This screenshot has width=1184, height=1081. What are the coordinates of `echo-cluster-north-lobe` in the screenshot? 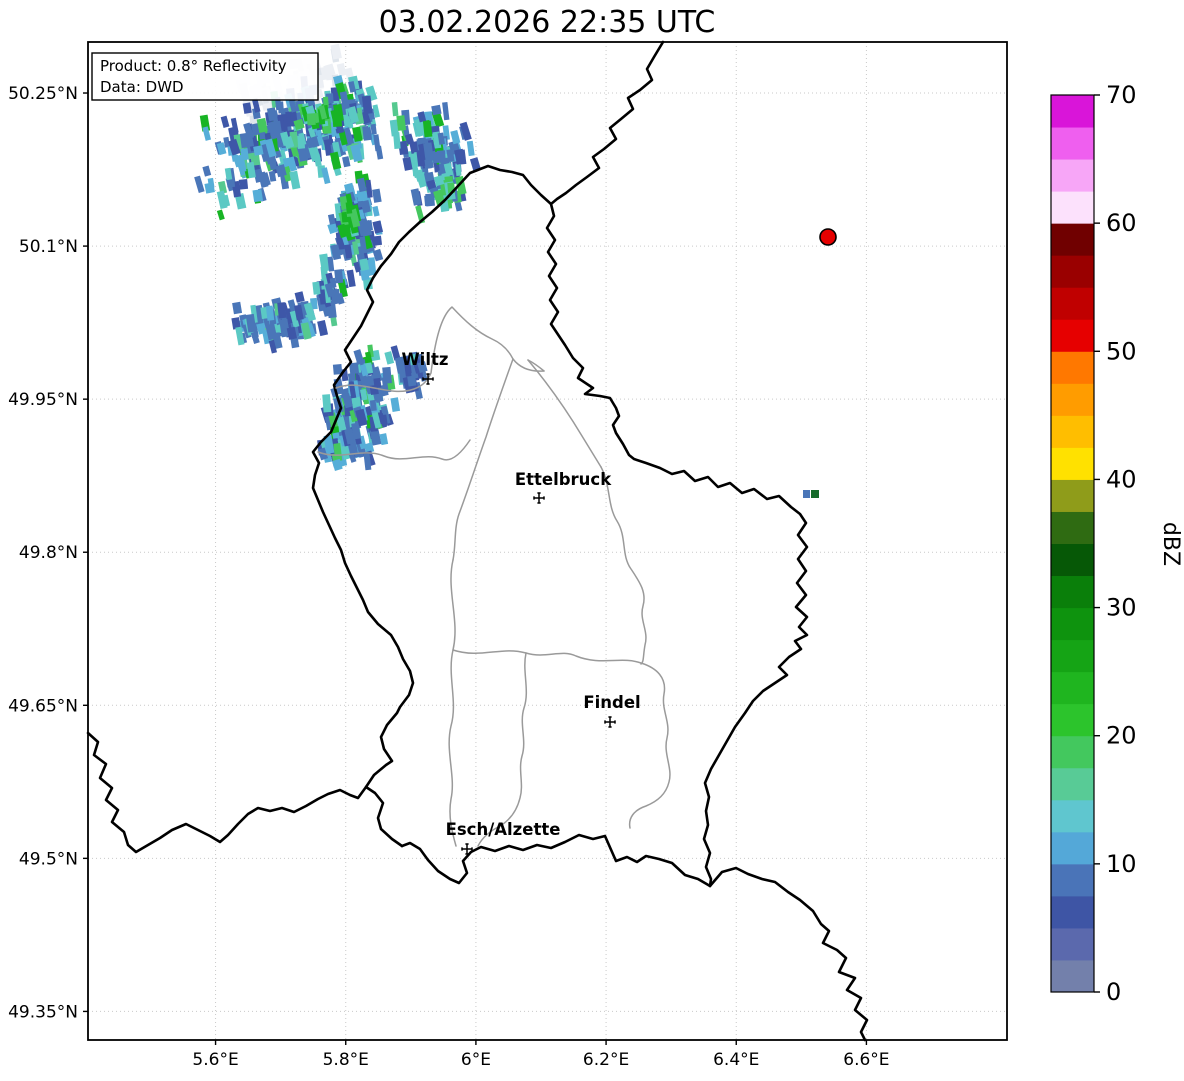 It's located at (435, 162).